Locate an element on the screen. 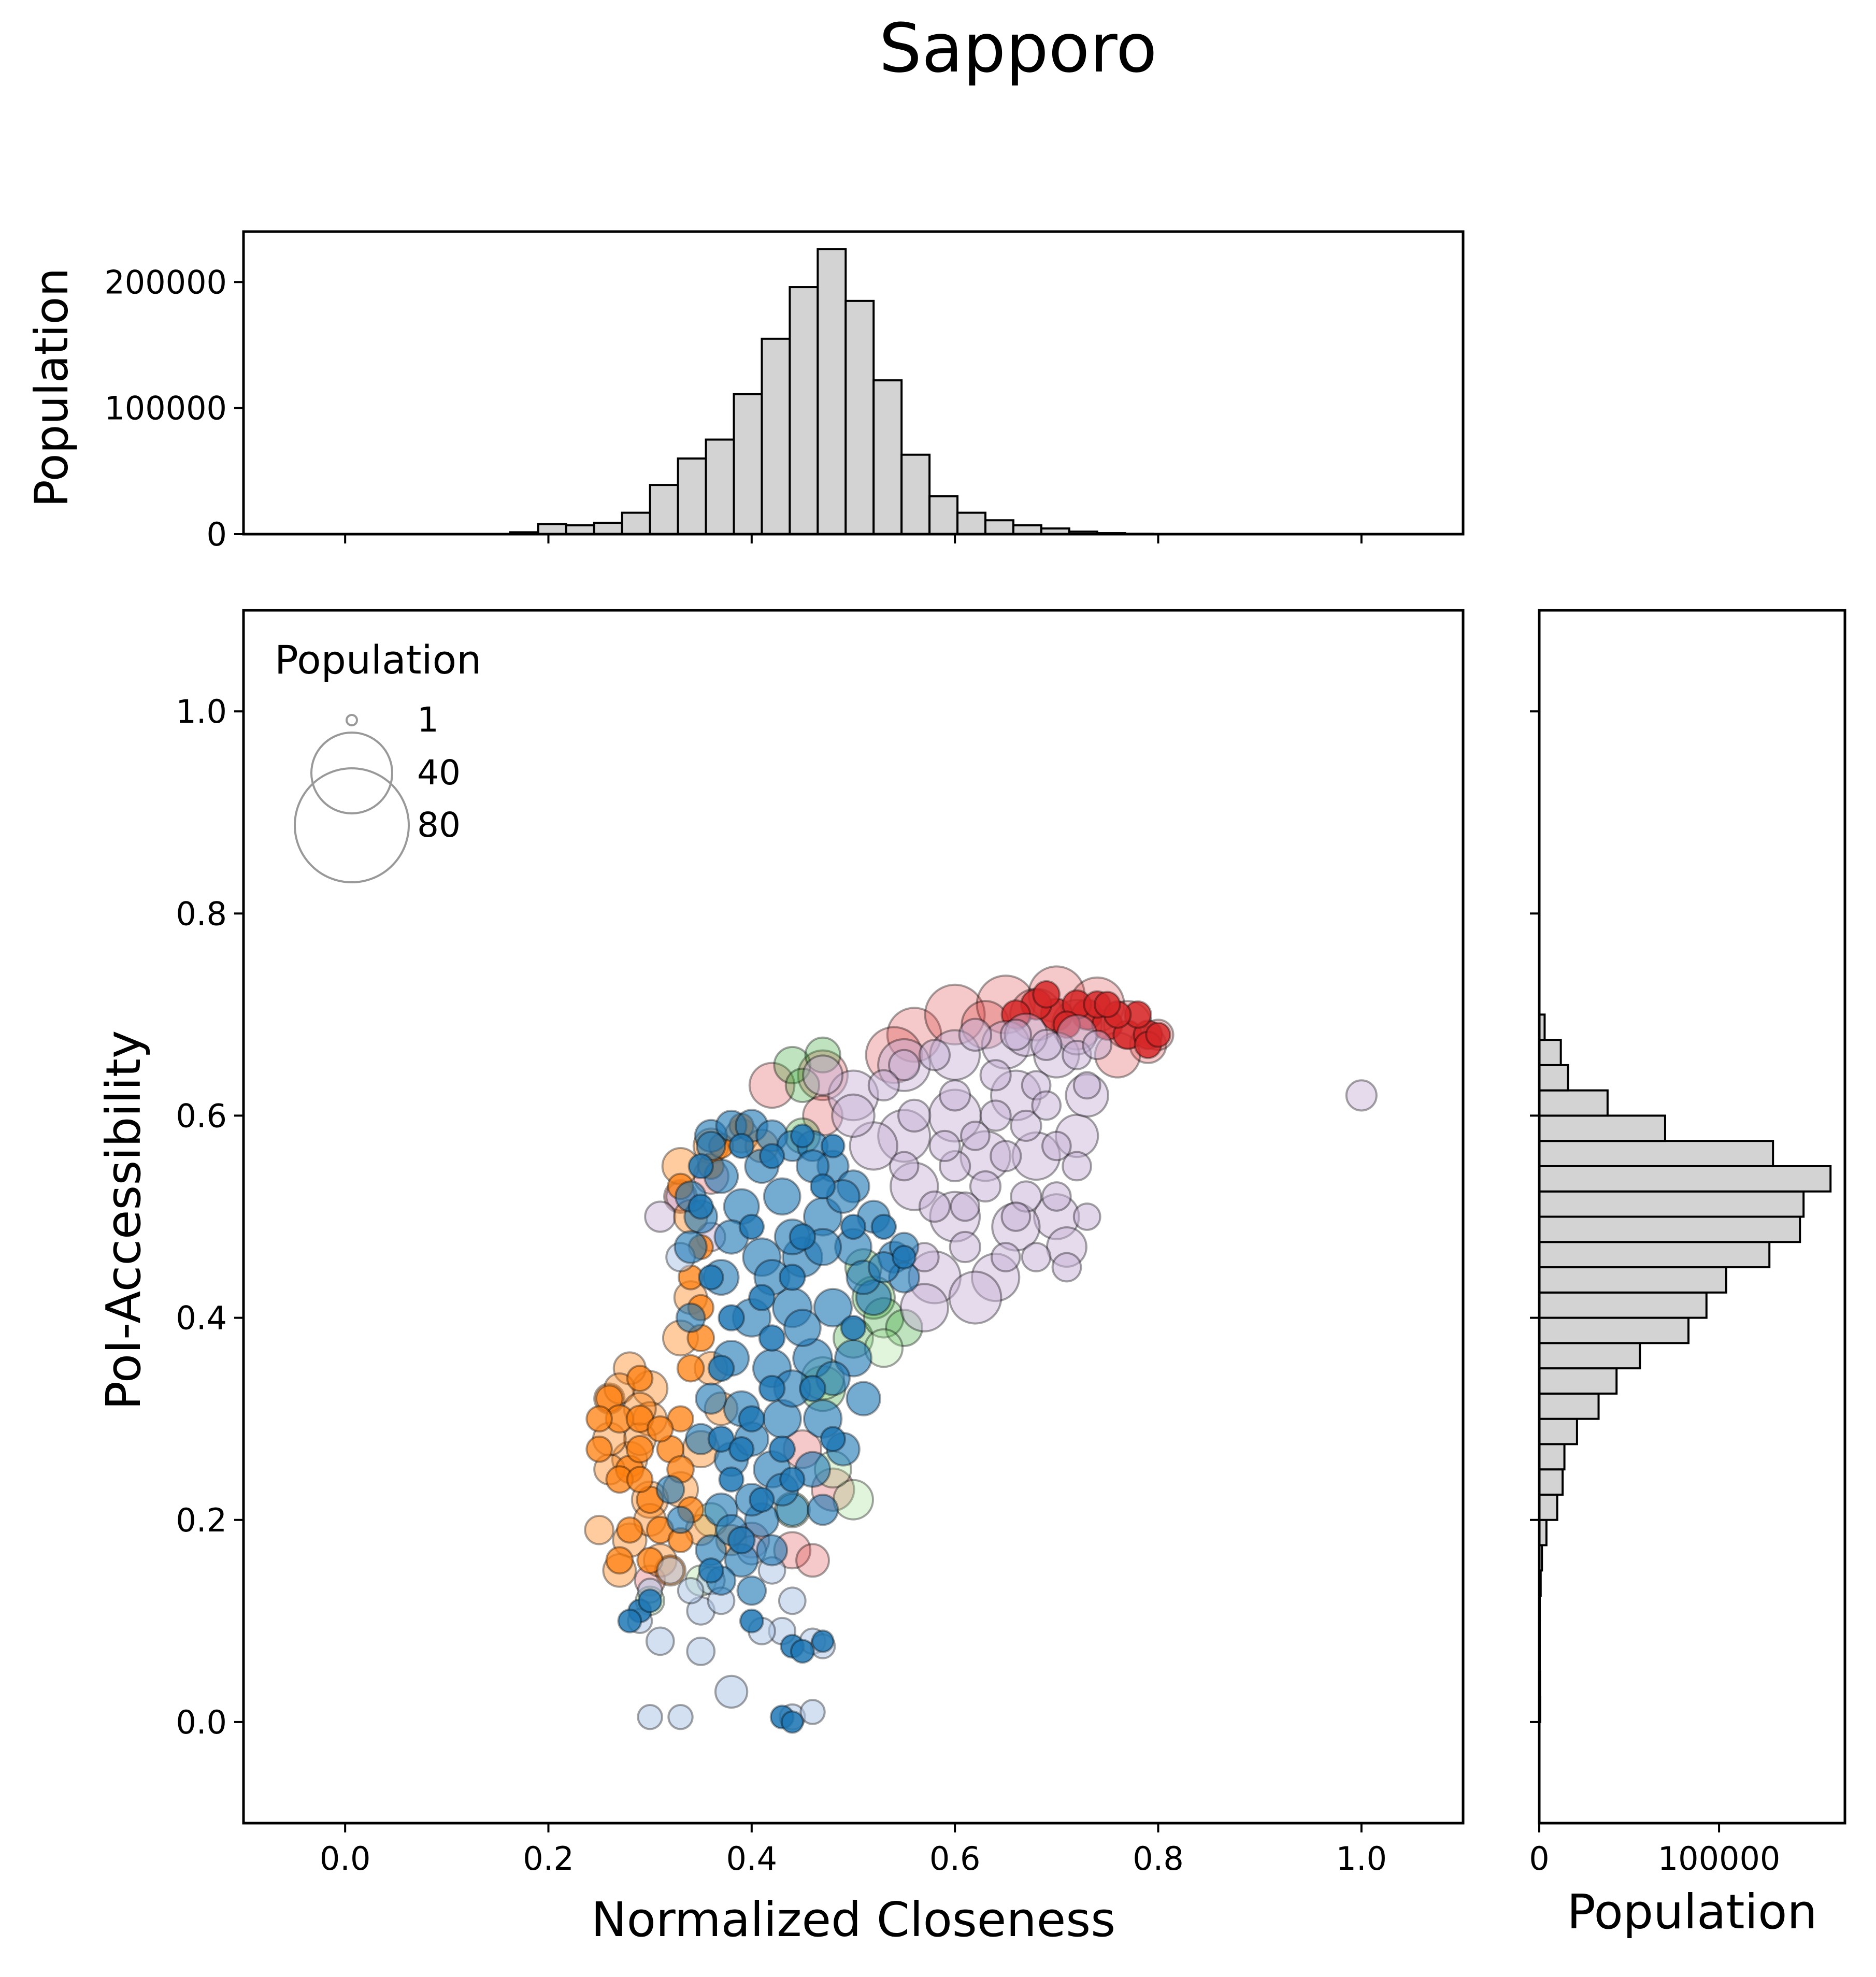 This screenshot has width=1876, height=1977. x-tick-label: 0.4 is located at coordinates (752, 1859).